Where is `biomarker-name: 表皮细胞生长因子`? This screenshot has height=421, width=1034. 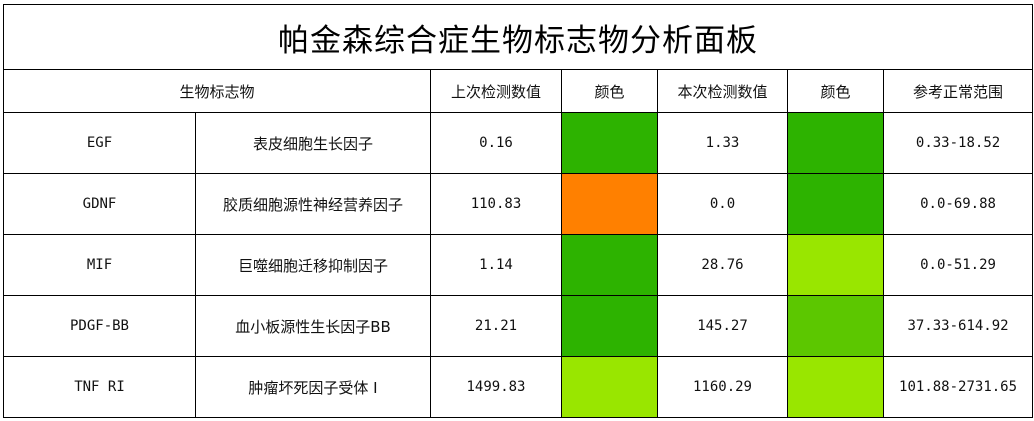
biomarker-name: 表皮细胞生长因子 is located at coordinates (313, 143).